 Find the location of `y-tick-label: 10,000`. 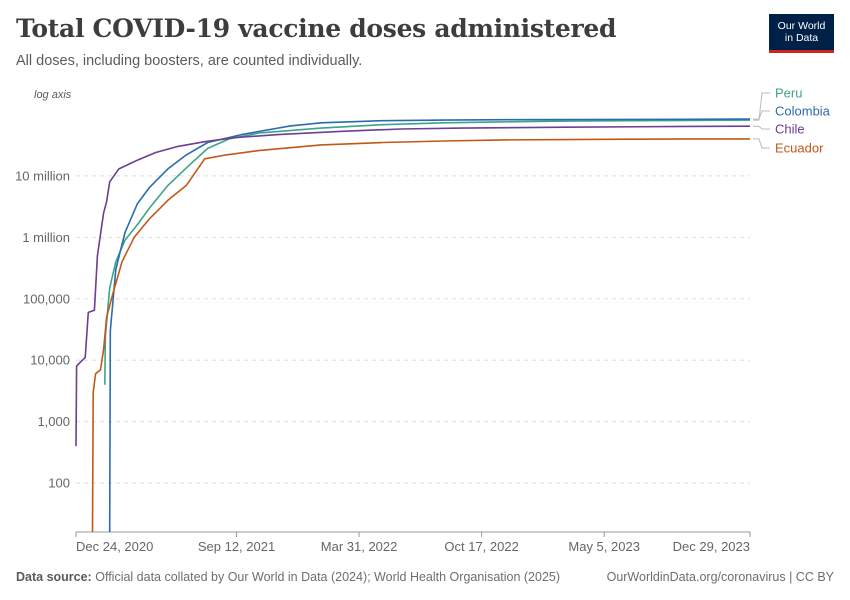

y-tick-label: 10,000 is located at coordinates (50, 360).